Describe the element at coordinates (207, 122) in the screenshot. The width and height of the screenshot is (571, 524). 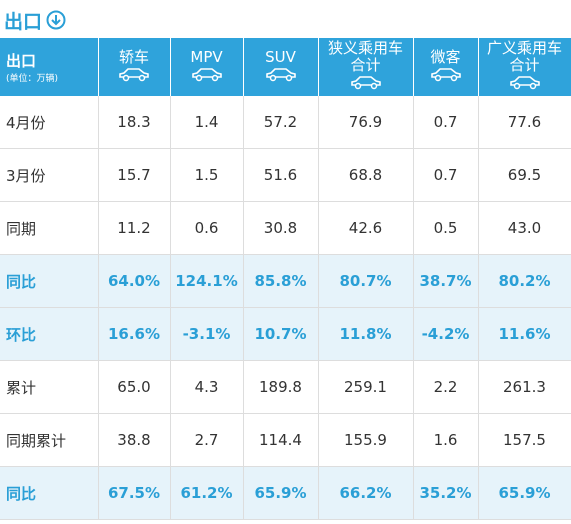
I see `cell: 1.4` at that location.